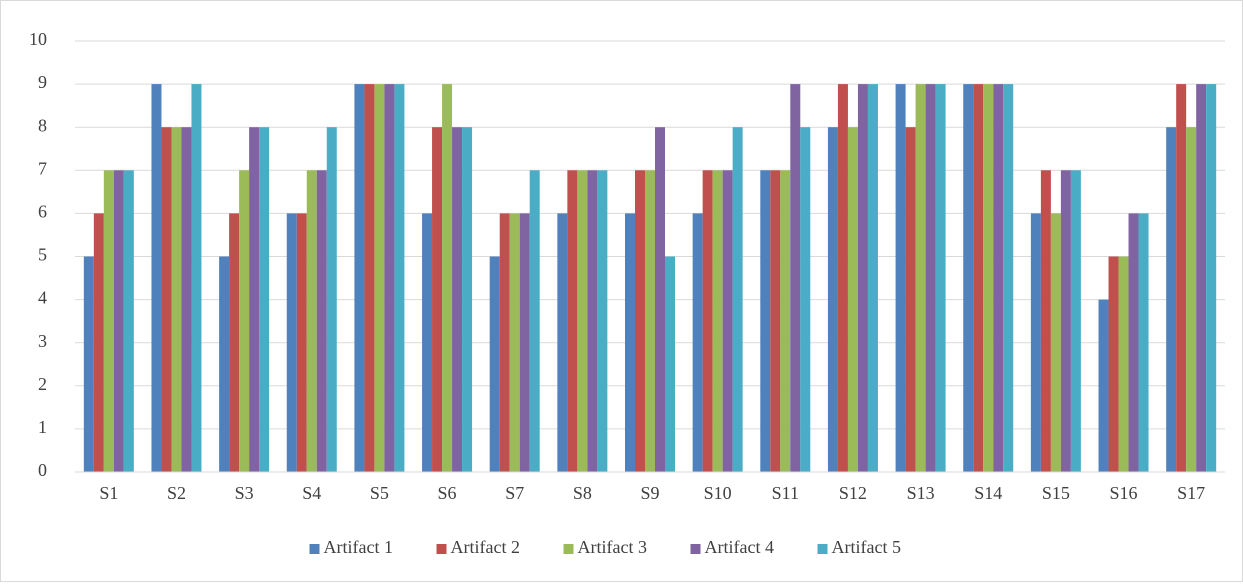 Image resolution: width=1243 pixels, height=587 pixels. Describe the element at coordinates (921, 493) in the screenshot. I see `x-tick-label: S13` at that location.